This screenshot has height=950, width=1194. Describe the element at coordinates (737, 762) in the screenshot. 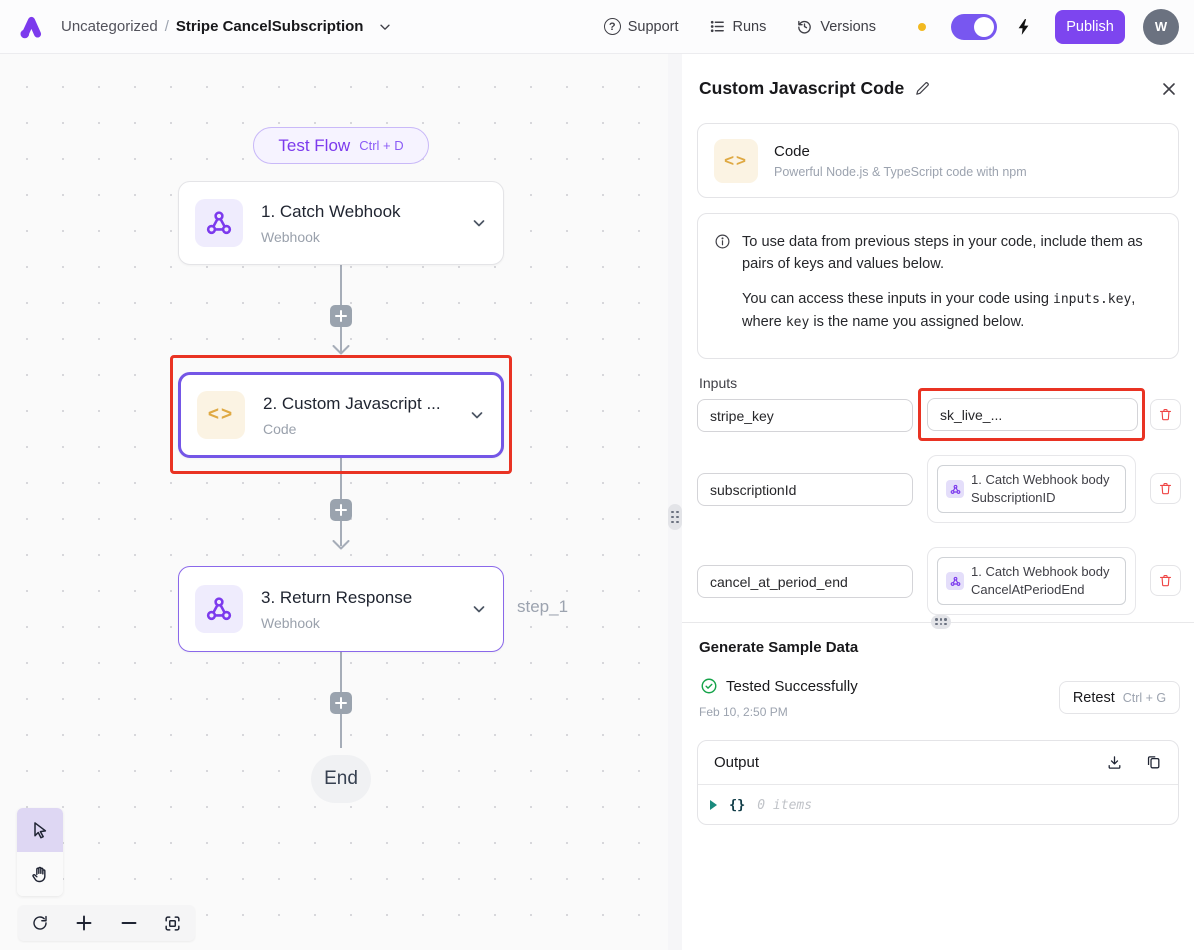

I see `output-title: Output` at that location.